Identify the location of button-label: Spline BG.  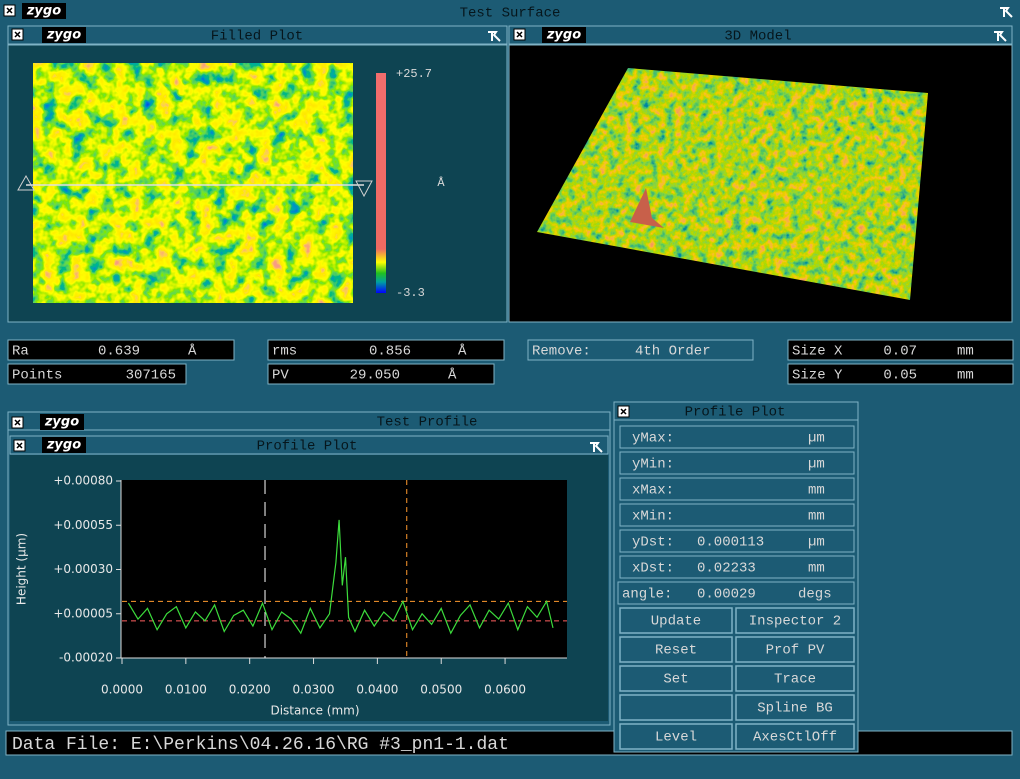
(795, 709).